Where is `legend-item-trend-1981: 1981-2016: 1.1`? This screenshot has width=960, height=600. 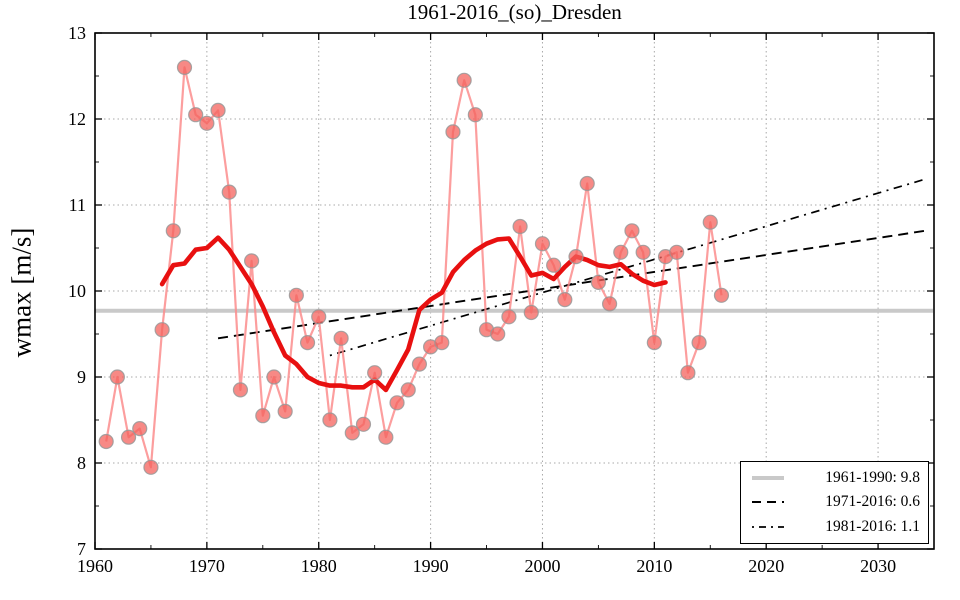 legend-item-trend-1981: 1981-2016: 1.1 is located at coordinates (835, 527).